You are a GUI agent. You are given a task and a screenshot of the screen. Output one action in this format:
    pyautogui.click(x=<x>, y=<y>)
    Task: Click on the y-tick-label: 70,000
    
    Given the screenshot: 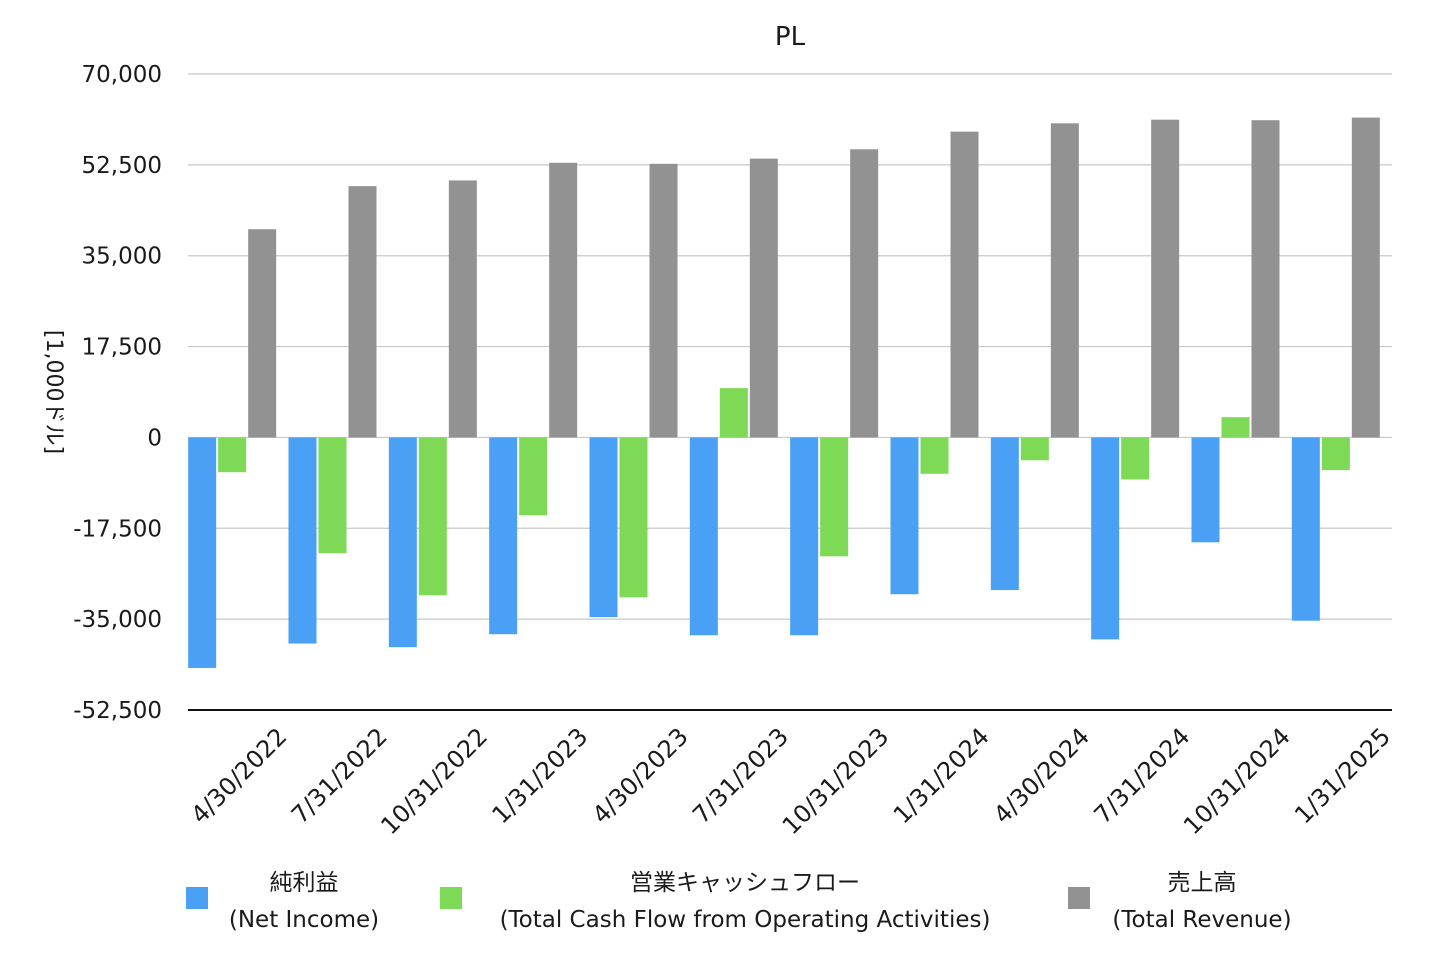 What is the action you would take?
    pyautogui.click(x=122, y=75)
    